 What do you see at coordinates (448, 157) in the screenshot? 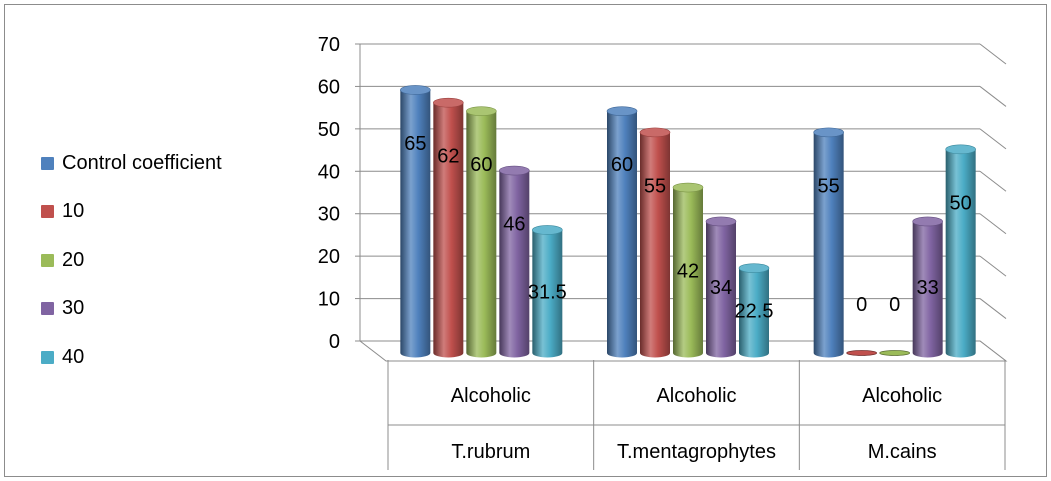
I see `data-label: 62` at bounding box center [448, 157].